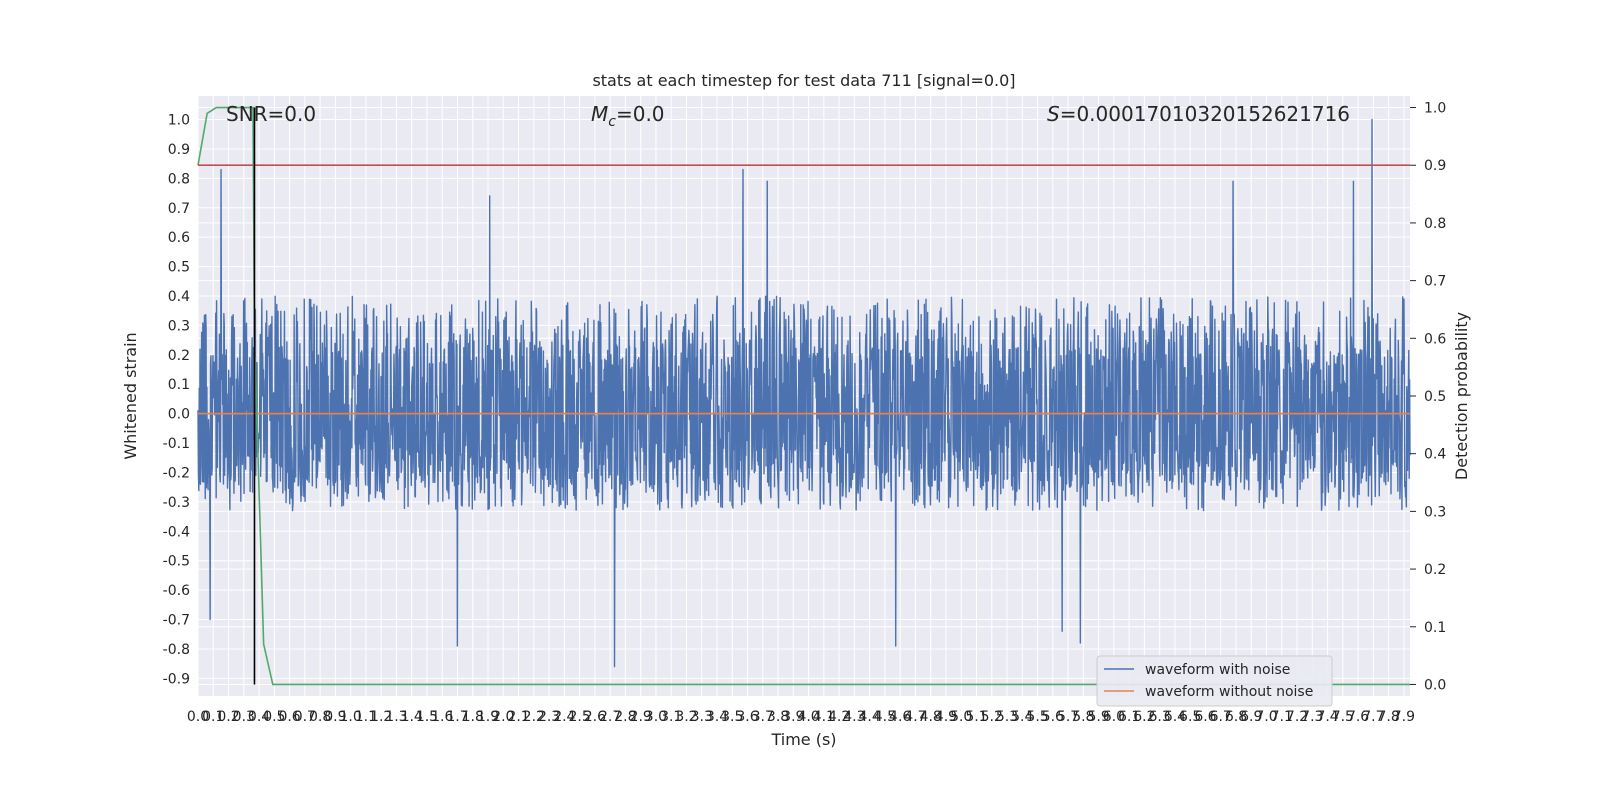  Describe the element at coordinates (1343, 717) in the screenshot. I see `x-tick-label: 7.5` at that location.